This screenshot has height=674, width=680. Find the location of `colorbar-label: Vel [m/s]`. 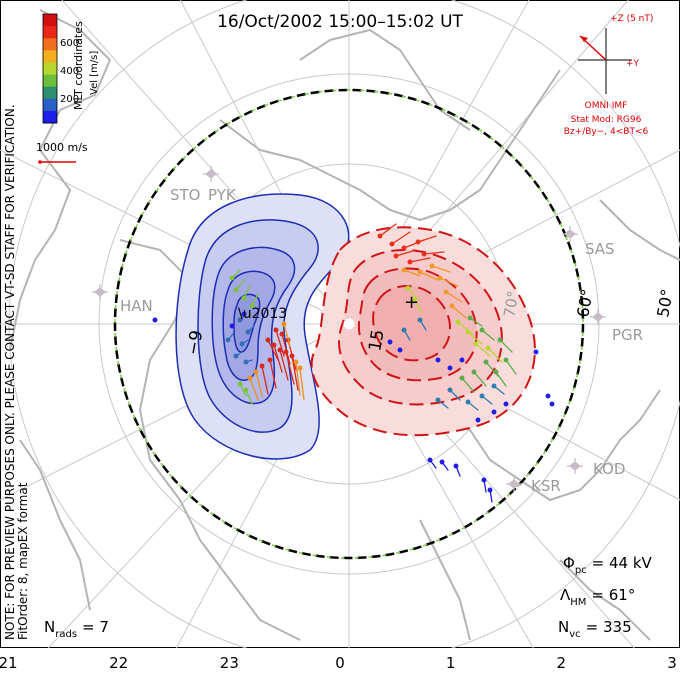

colorbar-label: Vel [m/s] is located at coordinates (94, 73).